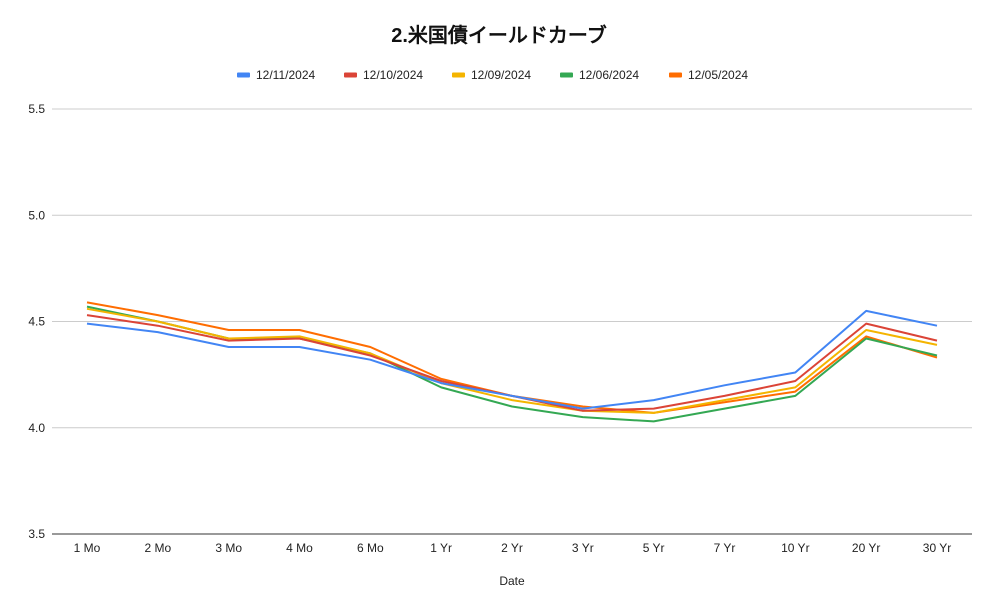 This screenshot has width=998, height=616. What do you see at coordinates (609, 75) in the screenshot?
I see `legend-label: 12/06/2024` at bounding box center [609, 75].